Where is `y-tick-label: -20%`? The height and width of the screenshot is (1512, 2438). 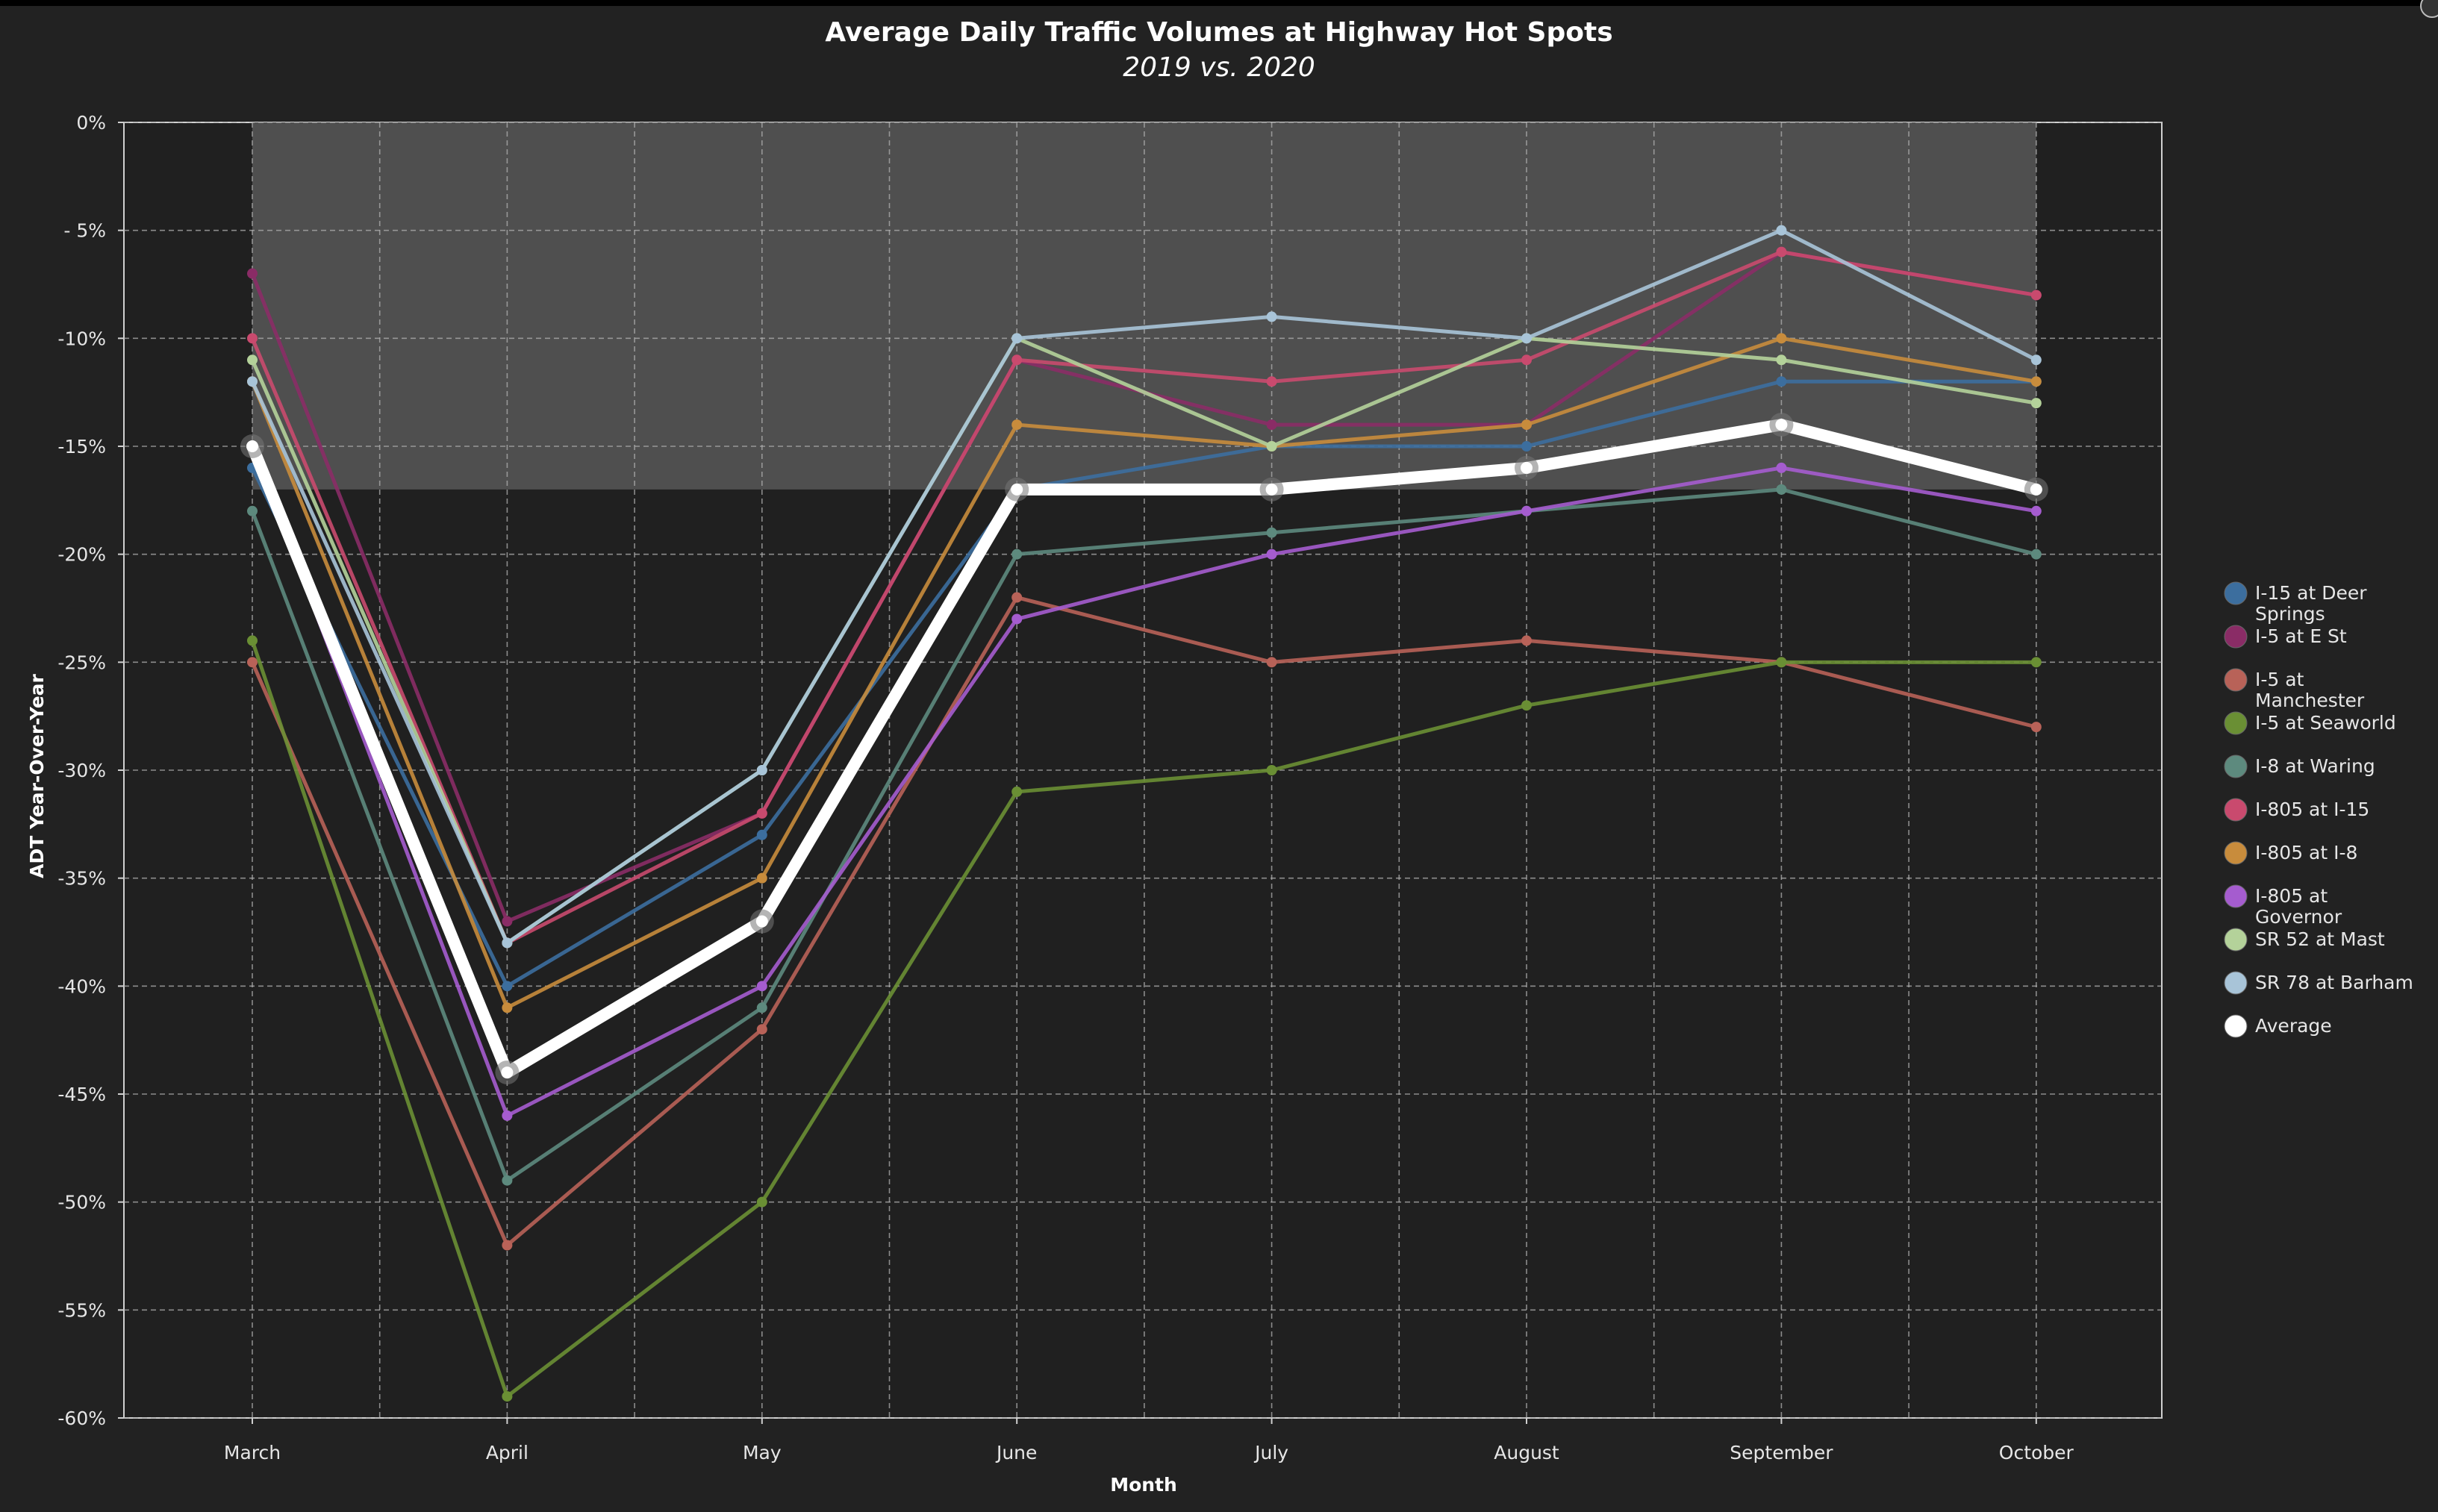 y-tick-label: -20% is located at coordinates (81, 555).